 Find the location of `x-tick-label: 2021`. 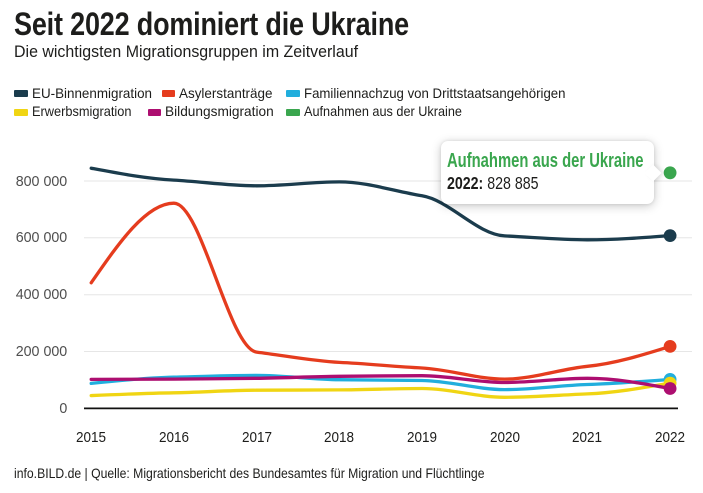

x-tick-label: 2021 is located at coordinates (587, 437).